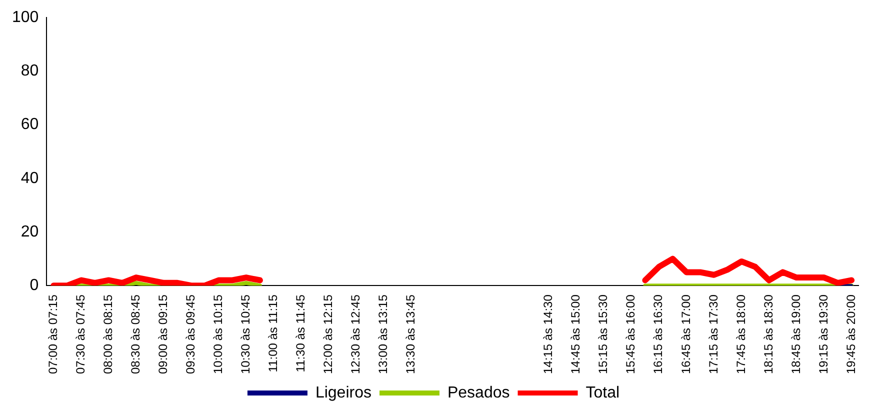 This screenshot has width=869, height=411. What do you see at coordinates (273, 333) in the screenshot?
I see `x-tick-label: 11:00 às 11:15` at bounding box center [273, 333].